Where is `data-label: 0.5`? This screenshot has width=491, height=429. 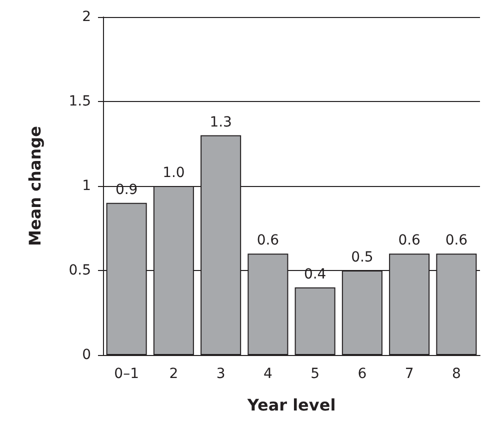
data-label: 0.5 is located at coordinates (362, 258).